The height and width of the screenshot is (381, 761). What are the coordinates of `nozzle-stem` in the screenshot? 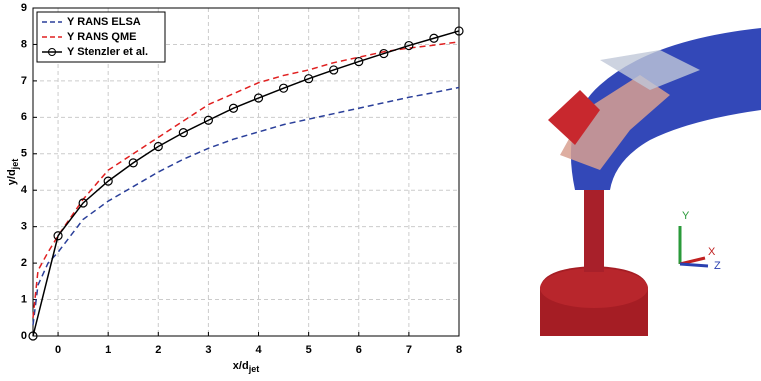 It's located at (594, 226).